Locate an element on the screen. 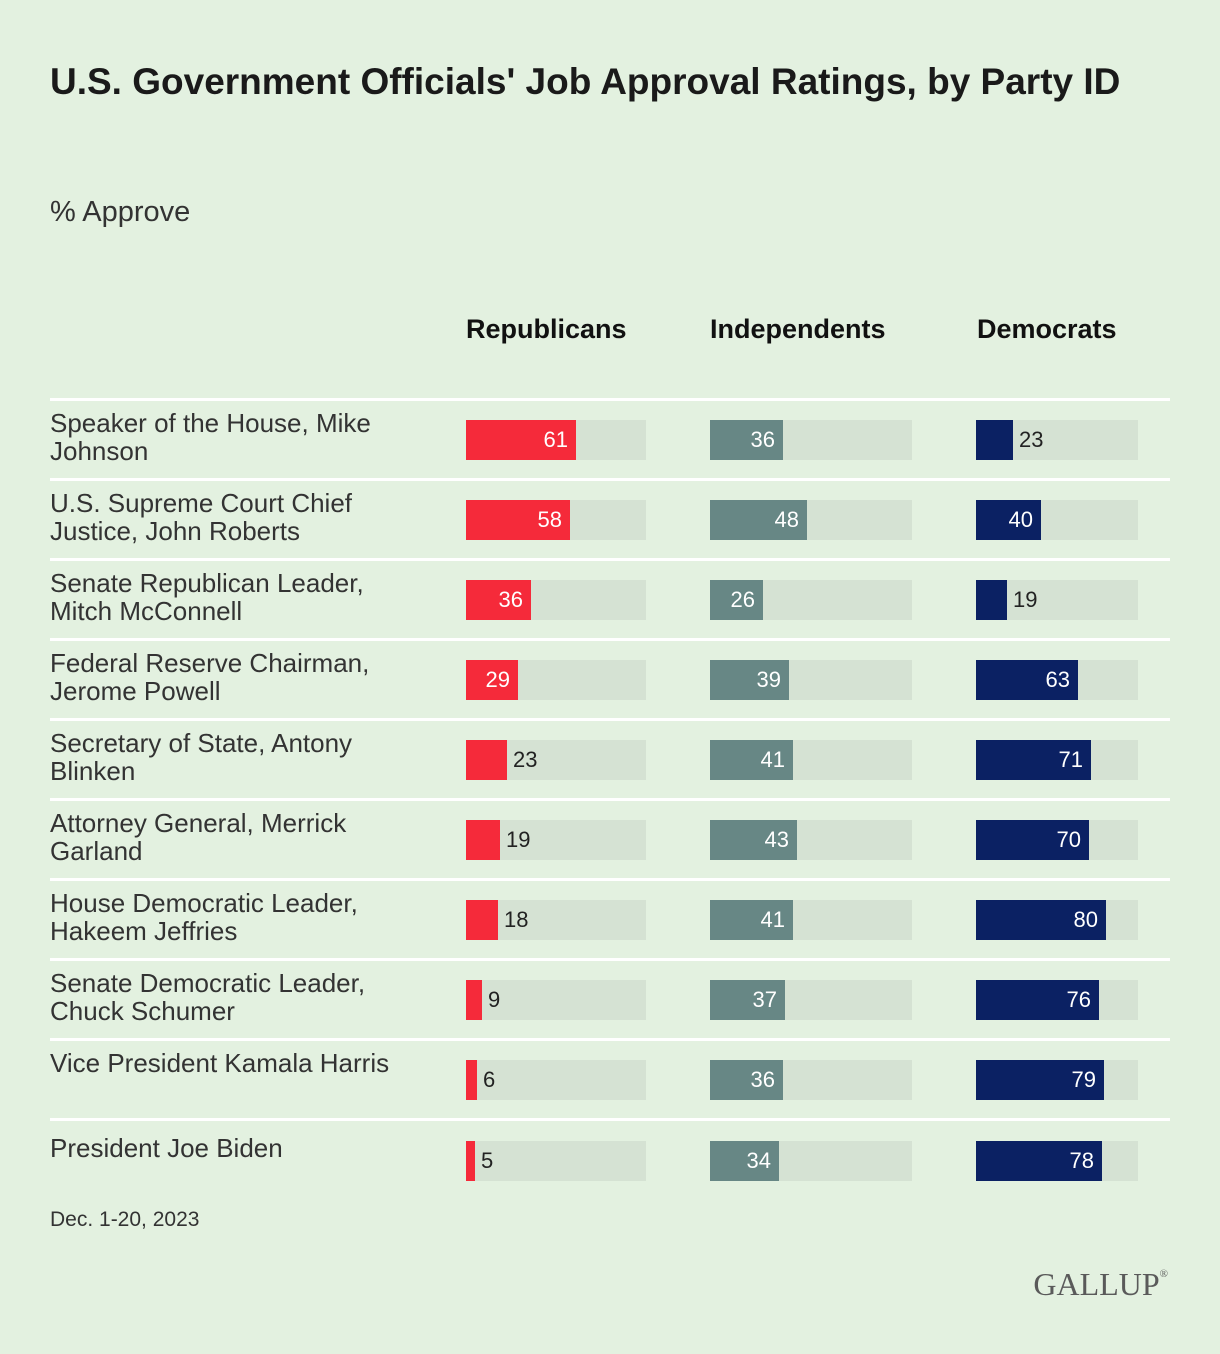 The width and height of the screenshot is (1220, 1354). bar-track-democrats: 19 is located at coordinates (1057, 600).